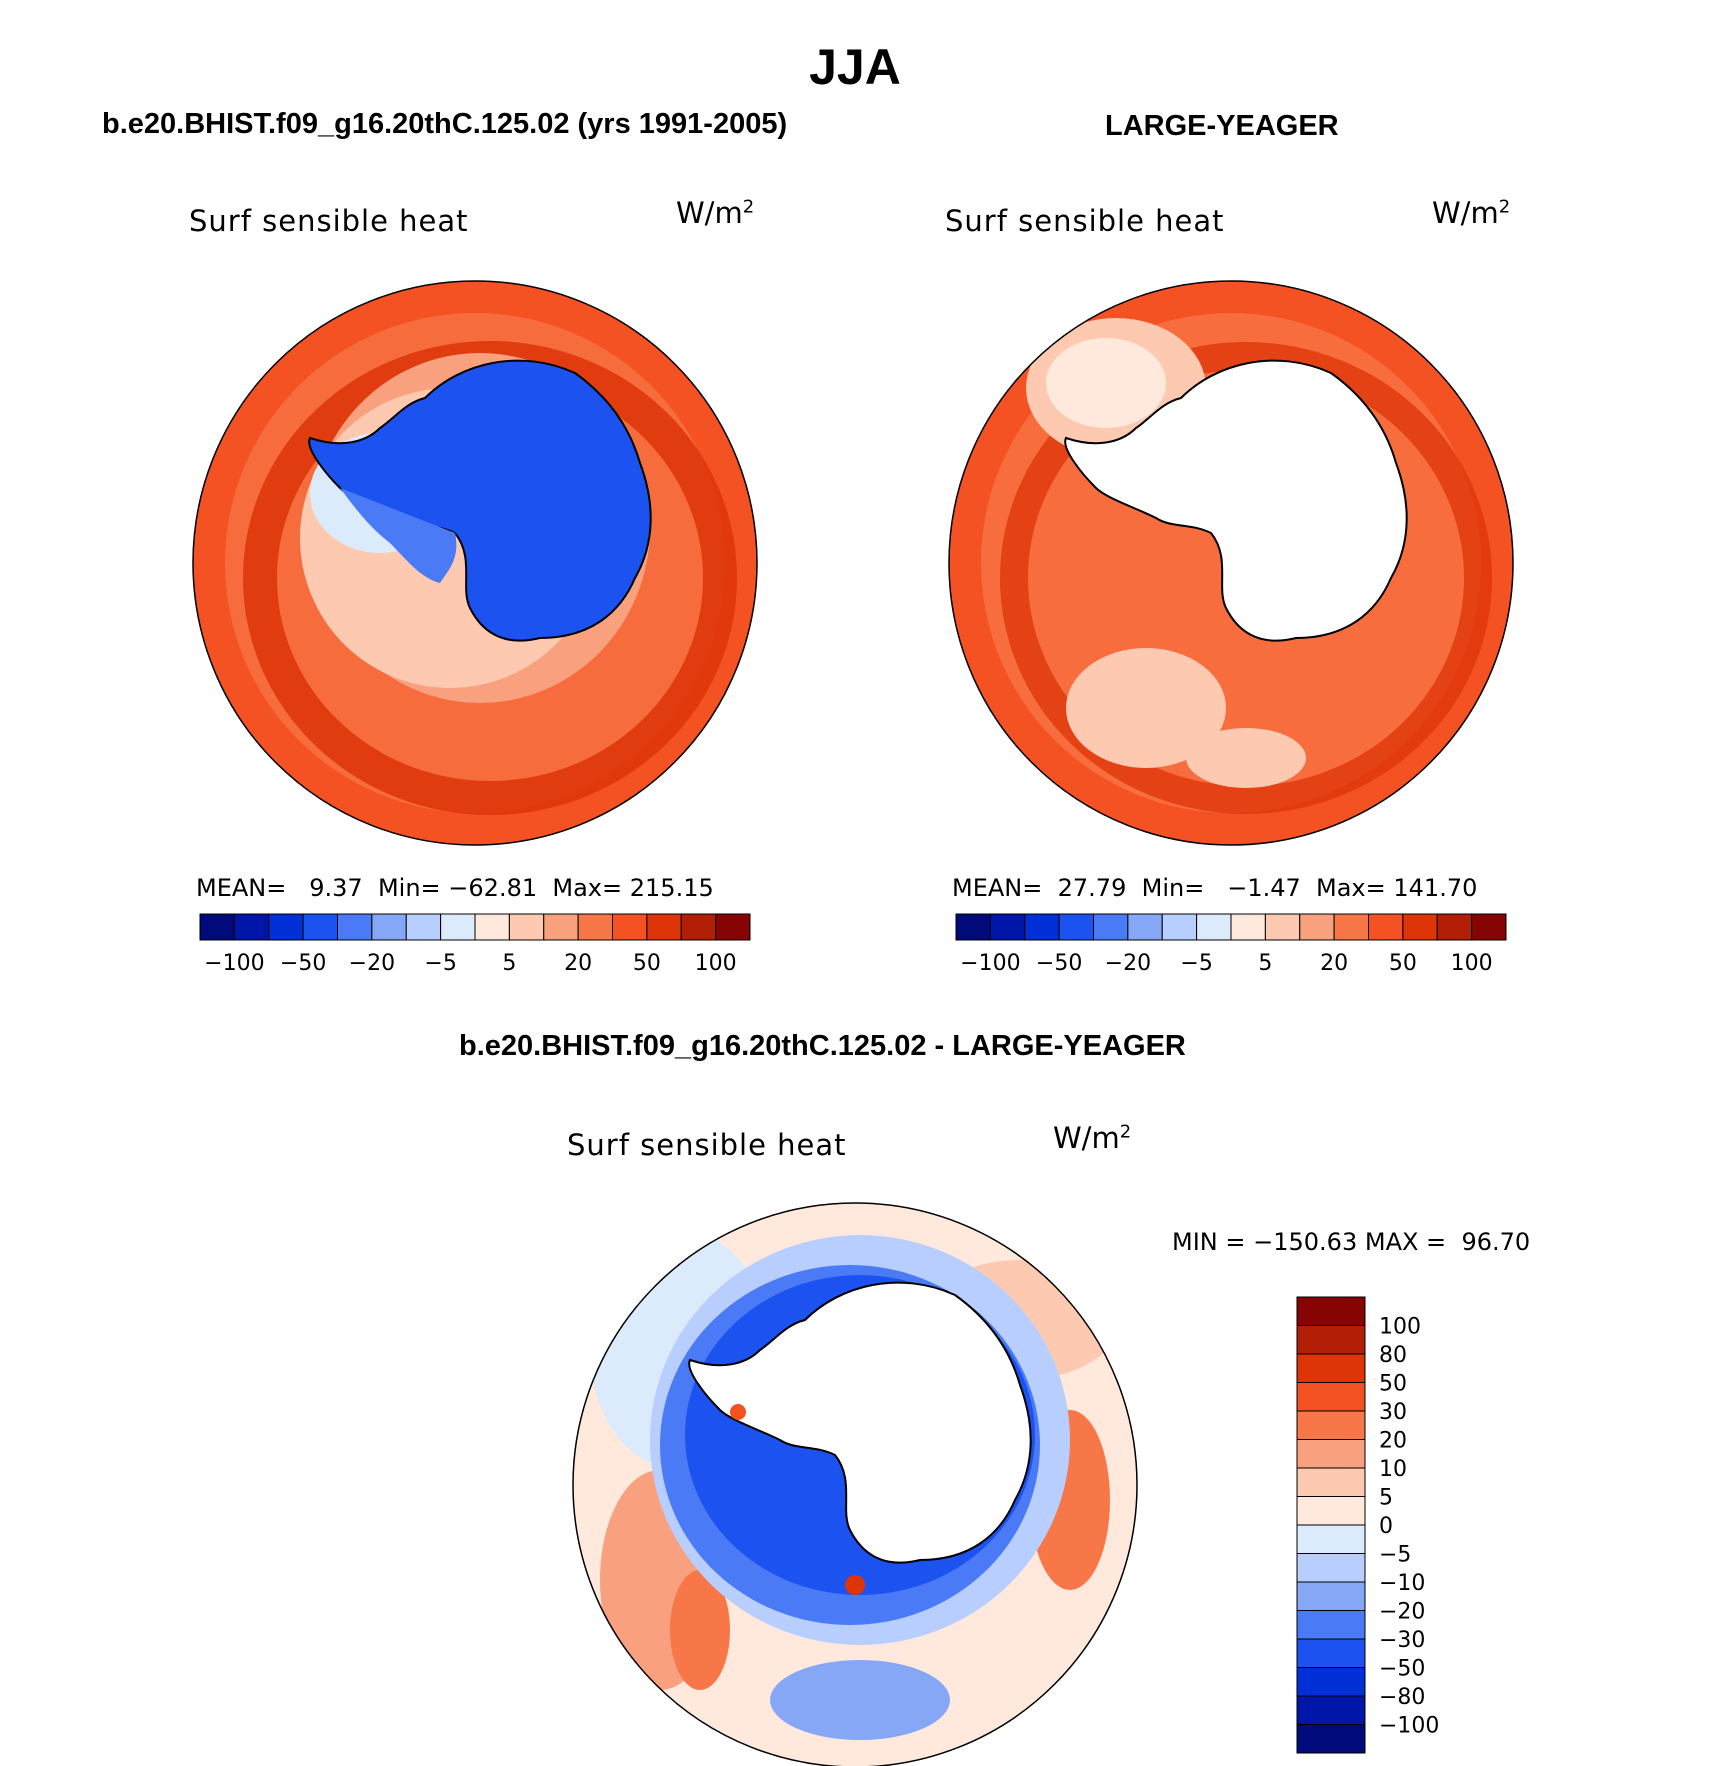  What do you see at coordinates (1402, 1583) in the screenshot?
I see `diff-colorbar-tick-label: −10` at bounding box center [1402, 1583].